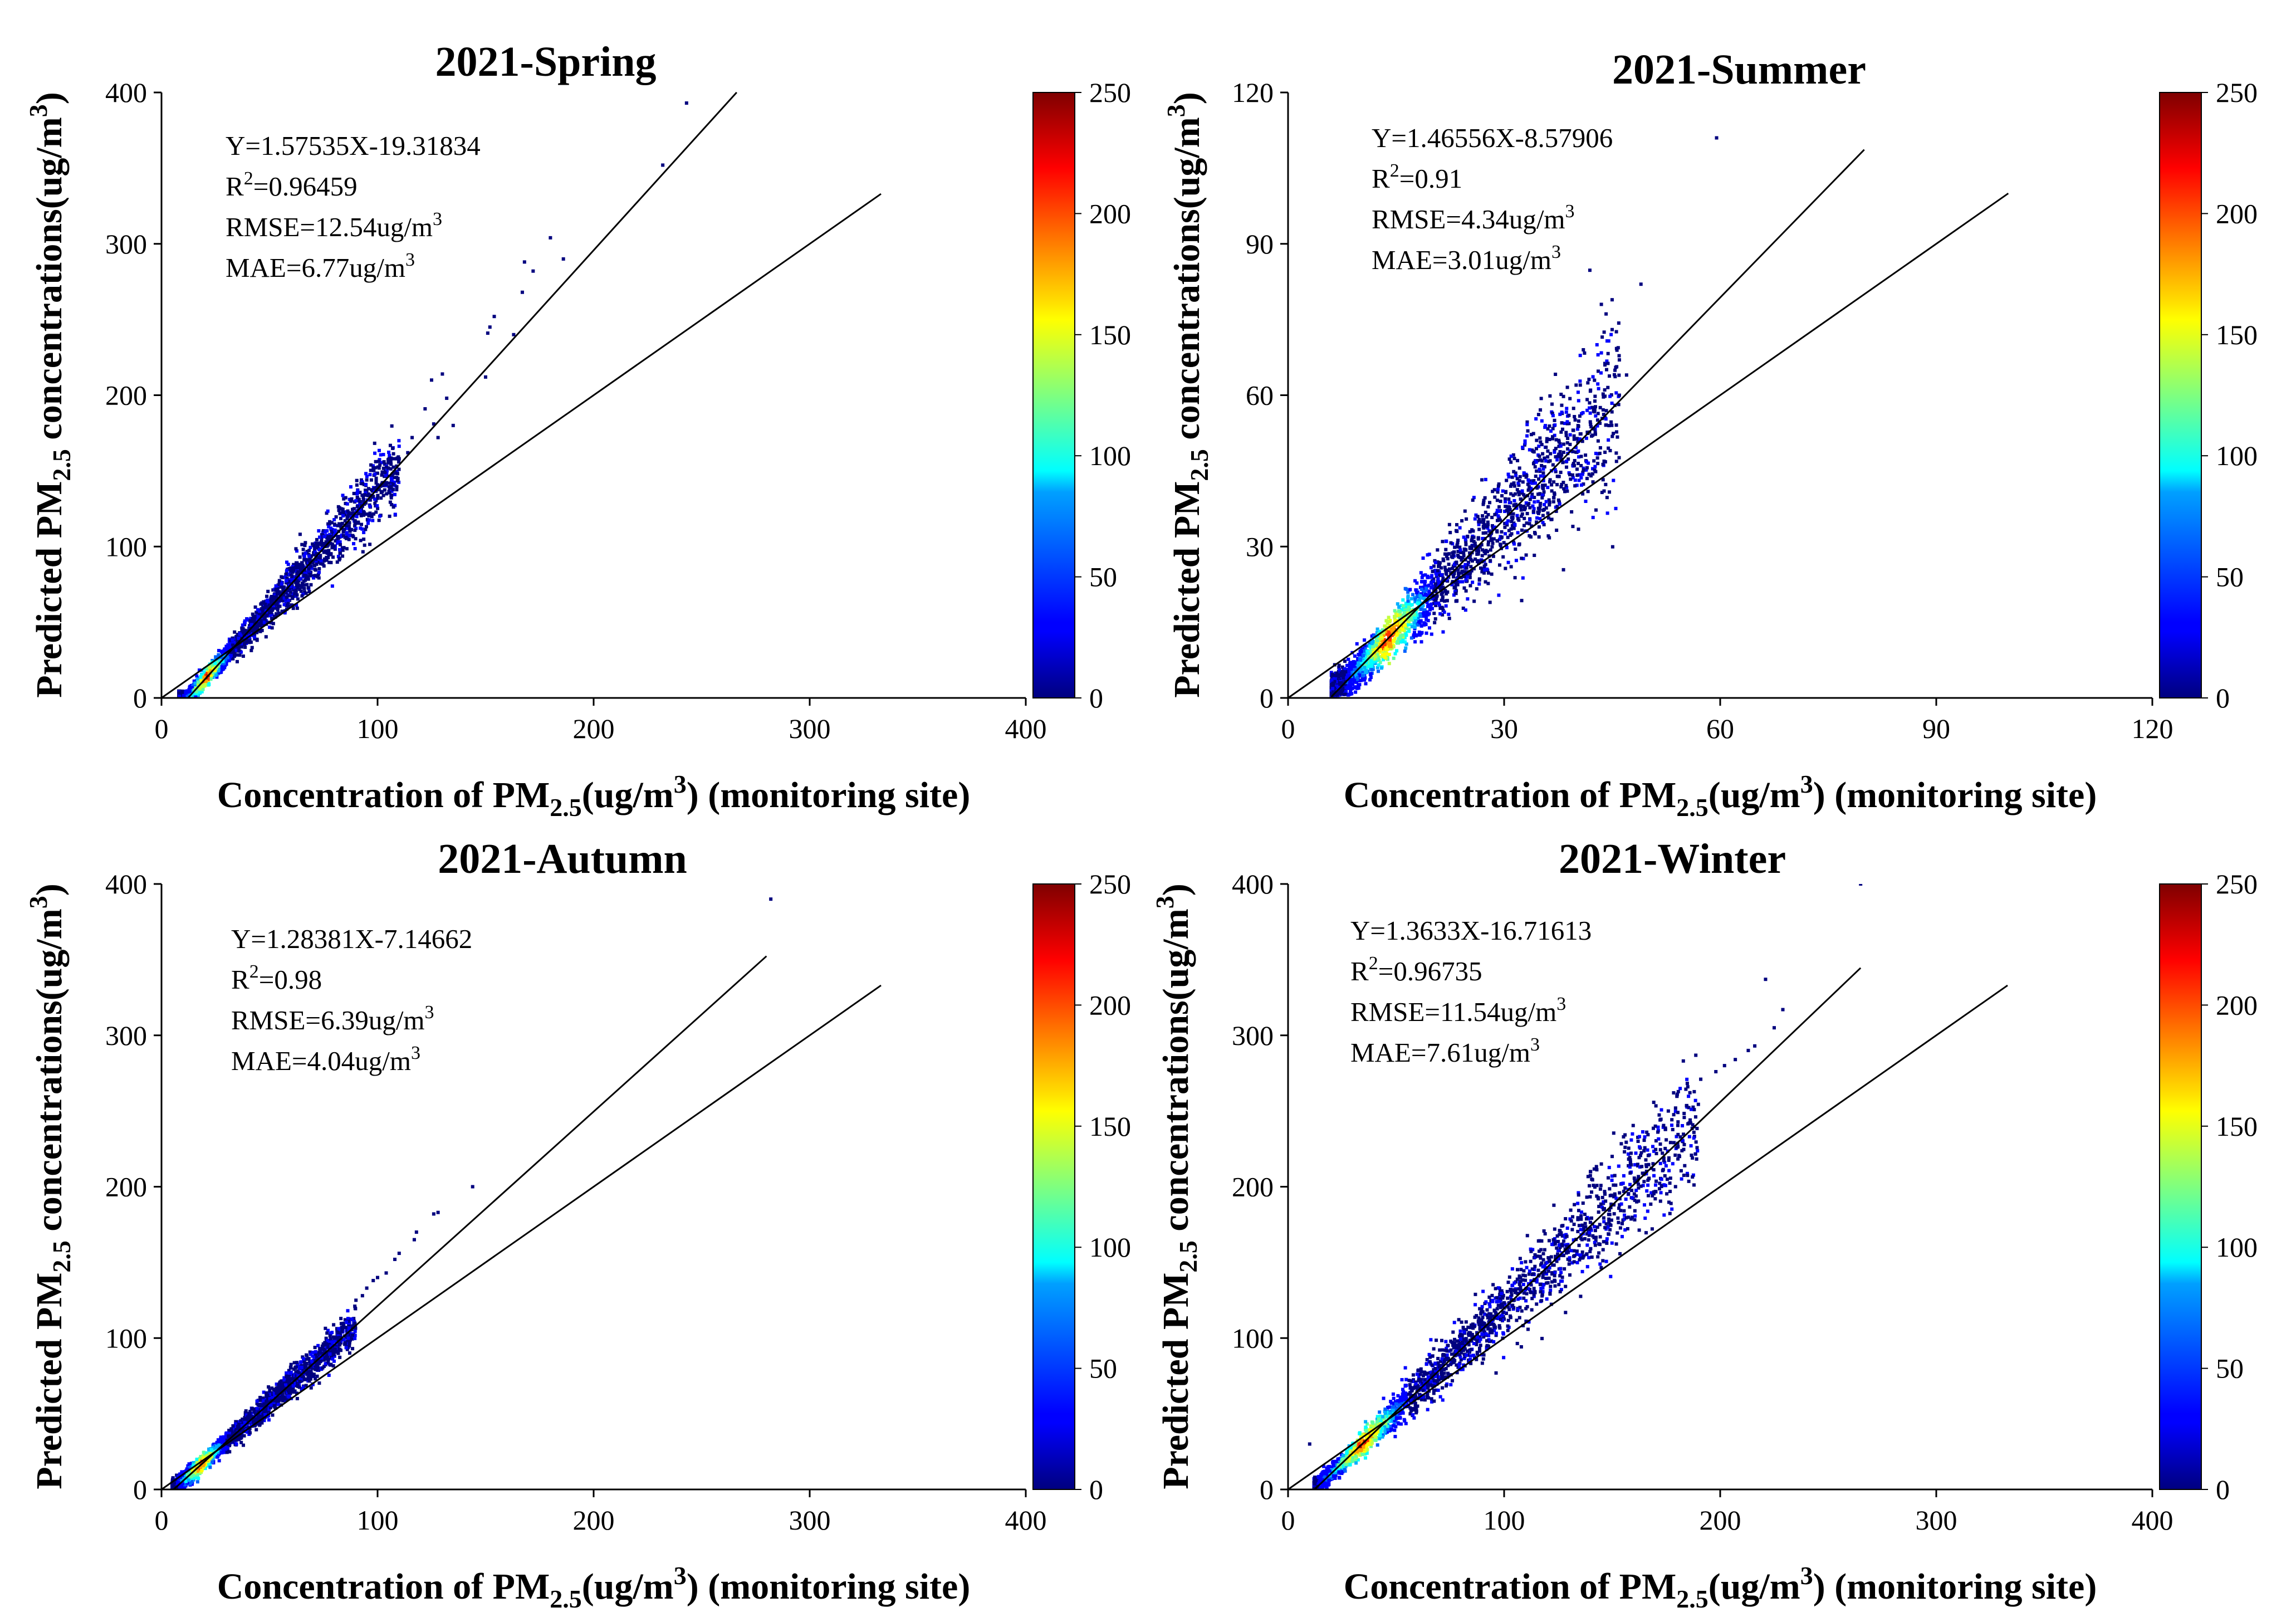 The height and width of the screenshot is (1617, 2296). Describe the element at coordinates (1103, 577) in the screenshot. I see `colorbar-tick-label: 50` at that location.